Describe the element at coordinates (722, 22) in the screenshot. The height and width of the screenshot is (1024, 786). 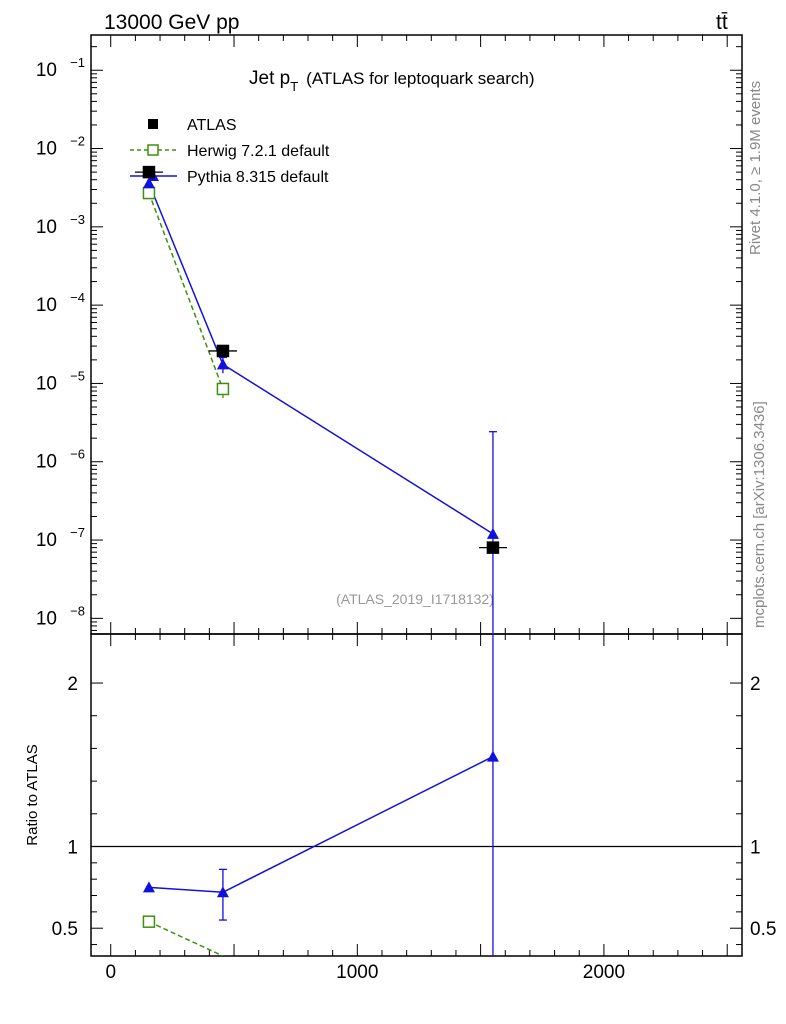
I see `header-process: tt̄` at that location.